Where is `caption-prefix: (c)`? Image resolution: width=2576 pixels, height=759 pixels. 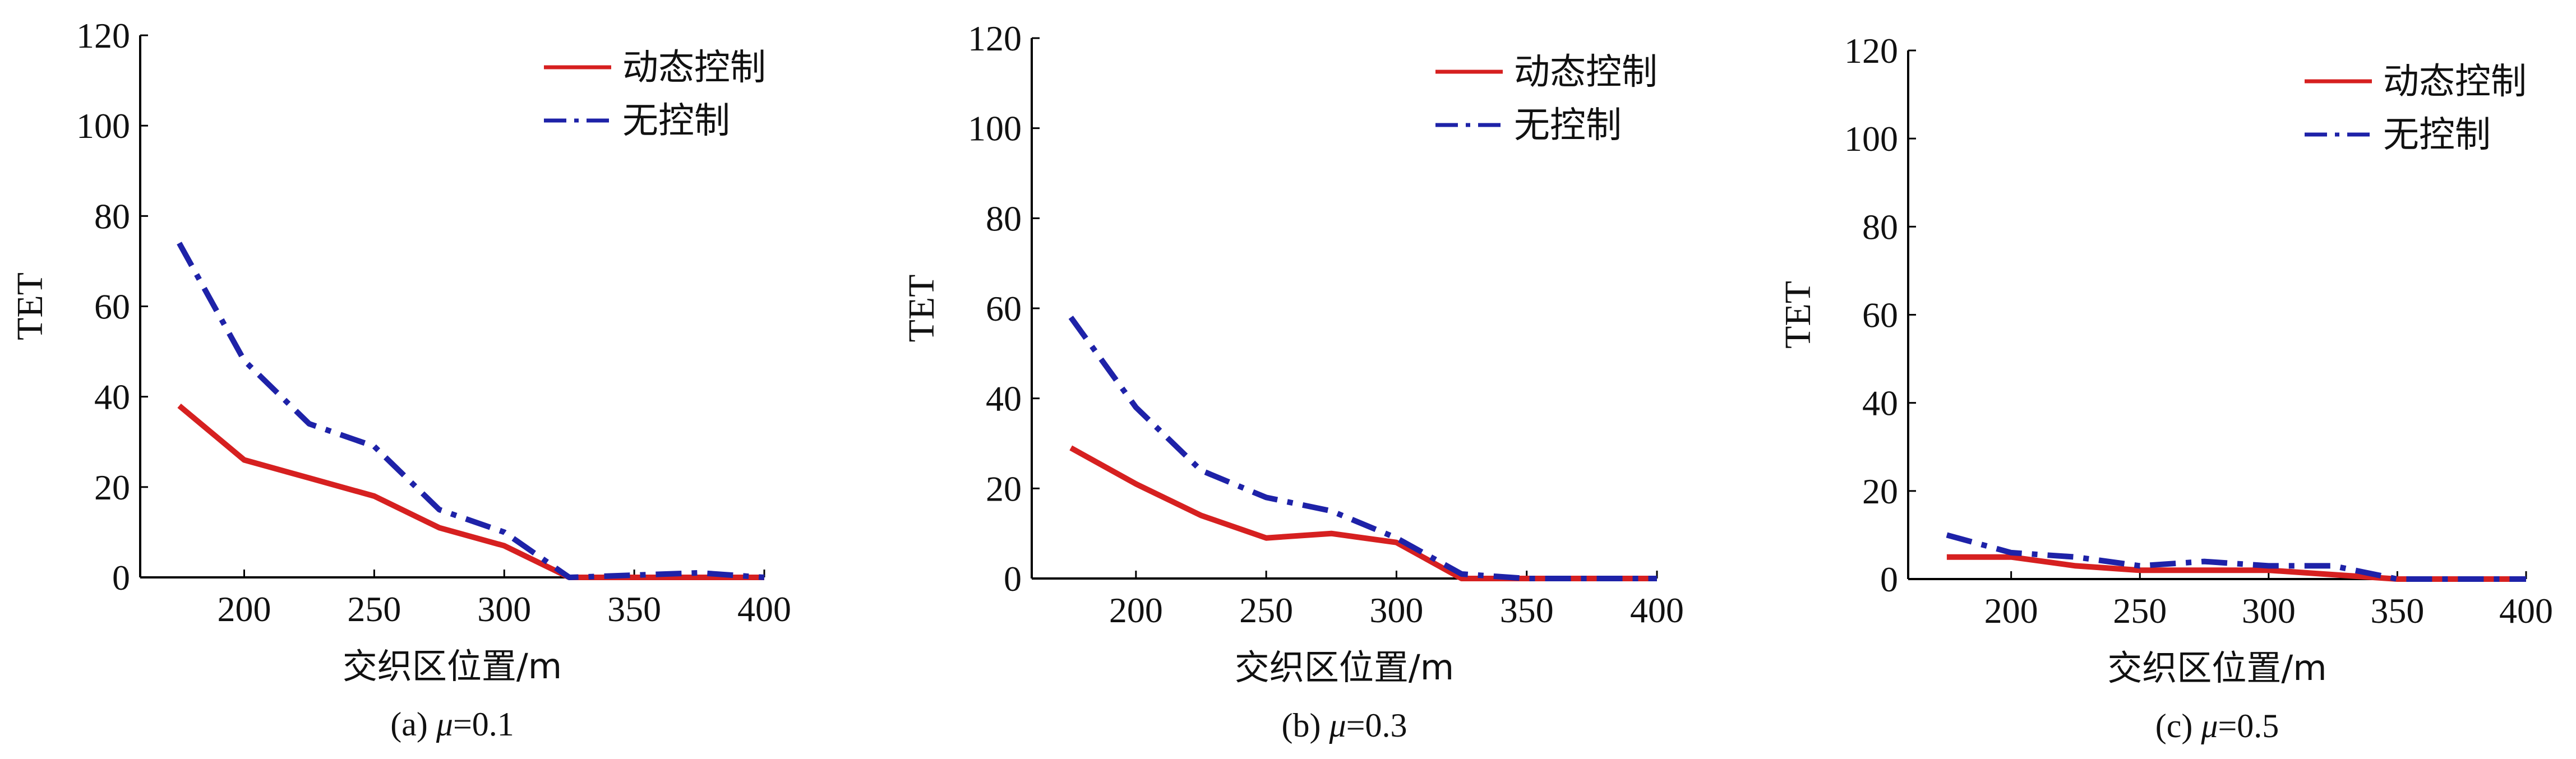 caption-prefix: (c) is located at coordinates (2178, 725).